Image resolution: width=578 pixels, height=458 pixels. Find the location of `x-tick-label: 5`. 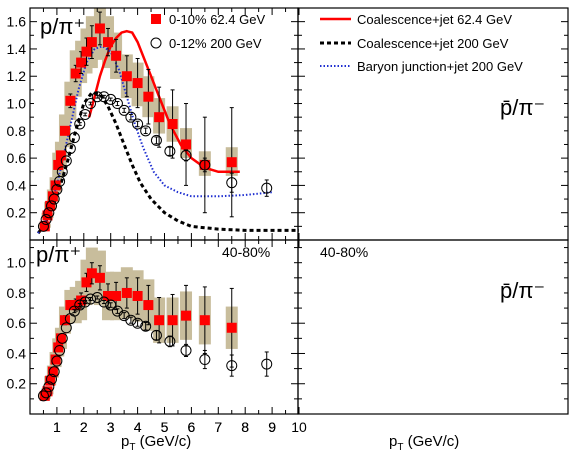

x-tick-label: 5 is located at coordinates (165, 427).